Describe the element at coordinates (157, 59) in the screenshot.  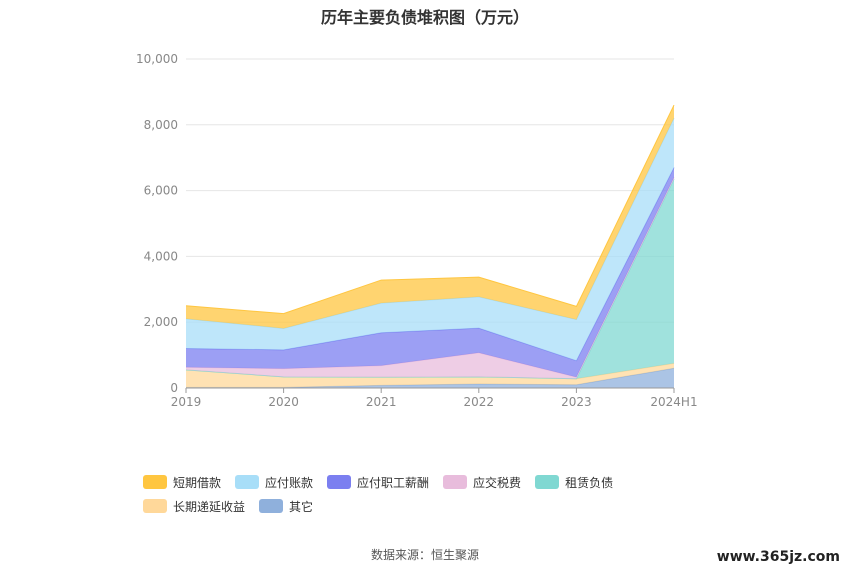
I see `y-tick-label: 10,000` at that location.